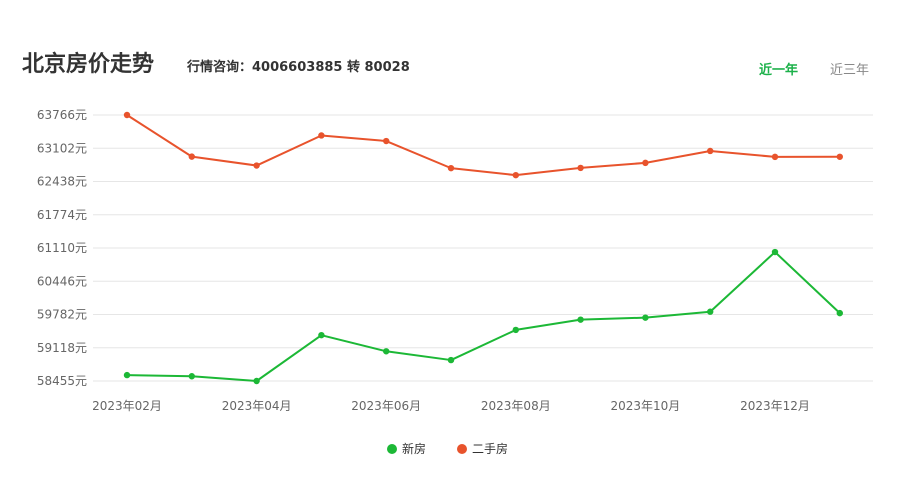 The height and width of the screenshot is (493, 906). Describe the element at coordinates (62, 182) in the screenshot. I see `y-tick-label: 62438元` at that location.